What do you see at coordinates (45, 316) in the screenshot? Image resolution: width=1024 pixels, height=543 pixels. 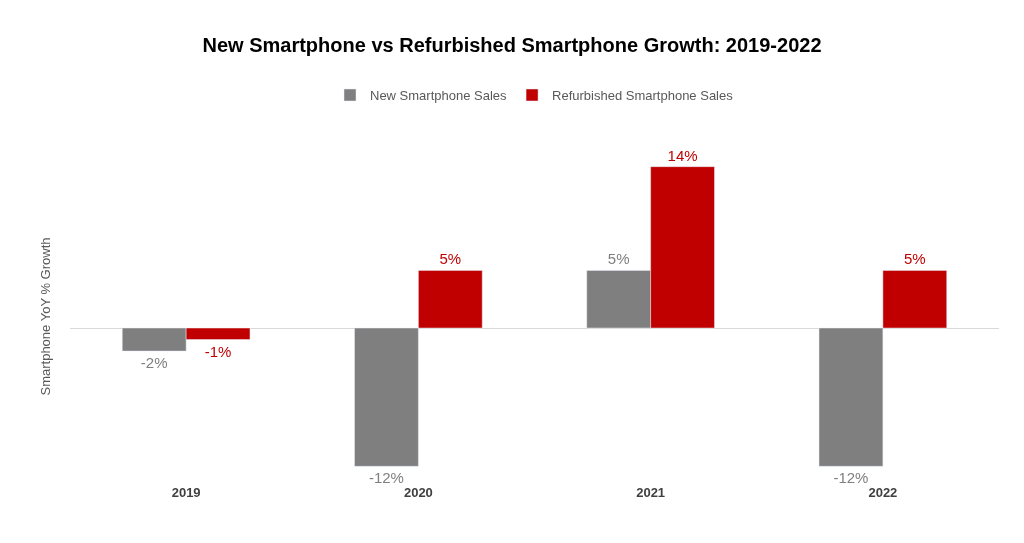 I see `y-axis-title: Smartphone YoY % Growth` at bounding box center [45, 316].